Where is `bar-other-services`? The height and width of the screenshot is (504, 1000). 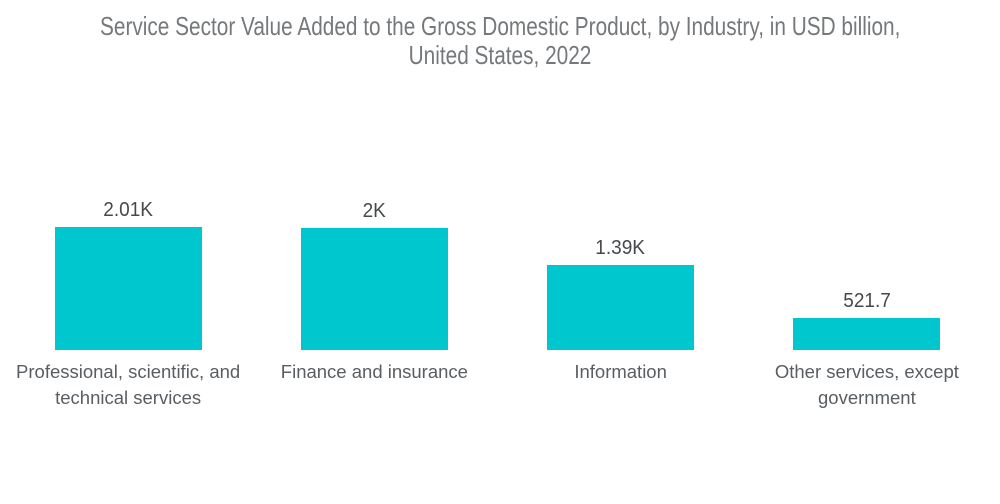
bar-other-services is located at coordinates (867, 334).